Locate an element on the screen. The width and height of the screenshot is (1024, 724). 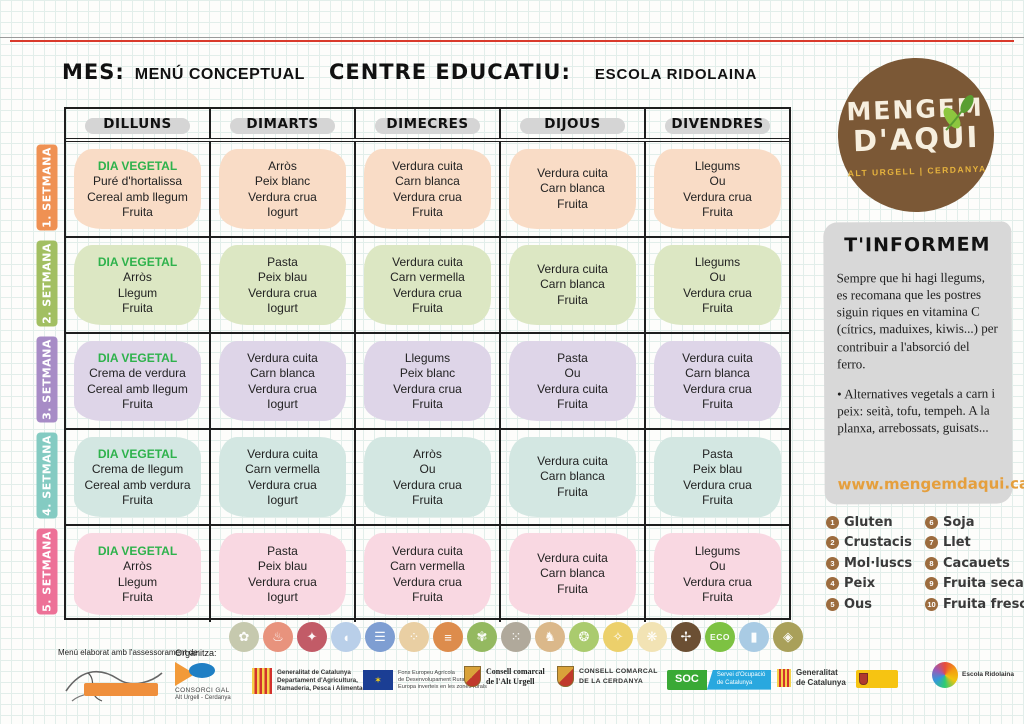
alt-urgell-line1: Consell comarcal is located at coordinates (515, 671).